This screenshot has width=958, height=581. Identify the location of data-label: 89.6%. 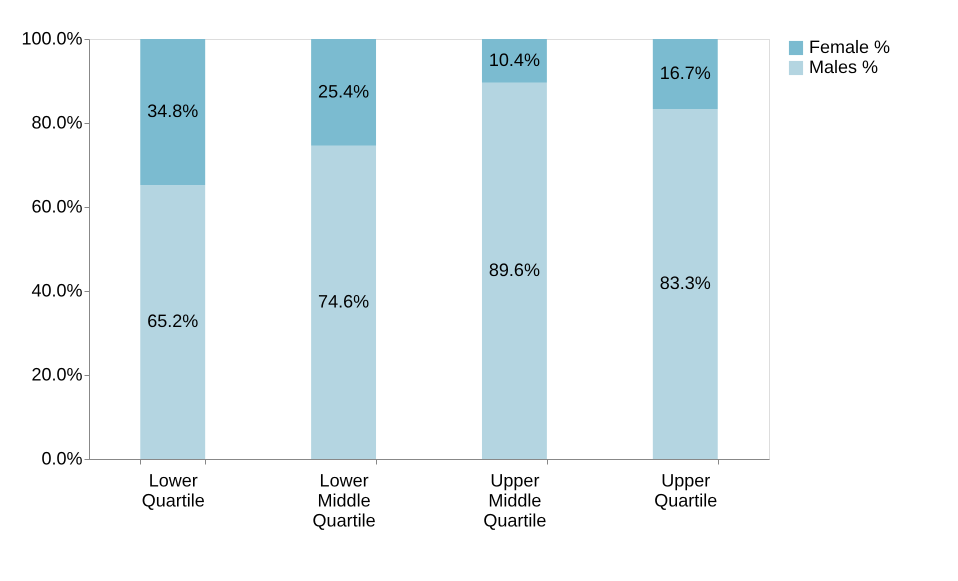
(514, 270).